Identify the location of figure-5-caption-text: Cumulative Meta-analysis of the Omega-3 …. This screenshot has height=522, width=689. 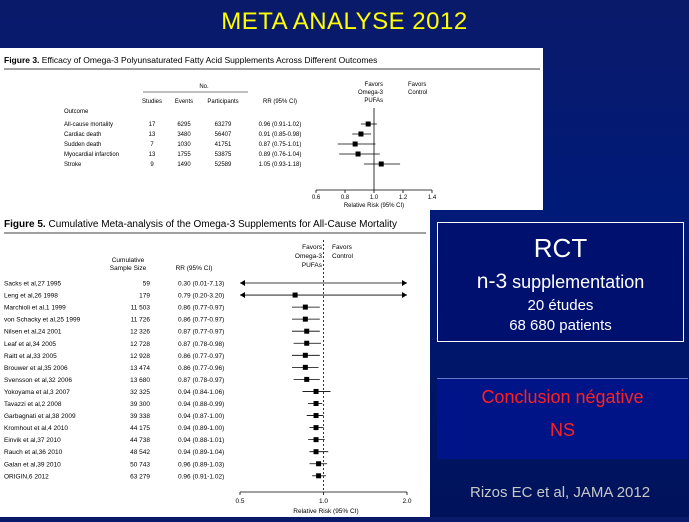
(221, 224).